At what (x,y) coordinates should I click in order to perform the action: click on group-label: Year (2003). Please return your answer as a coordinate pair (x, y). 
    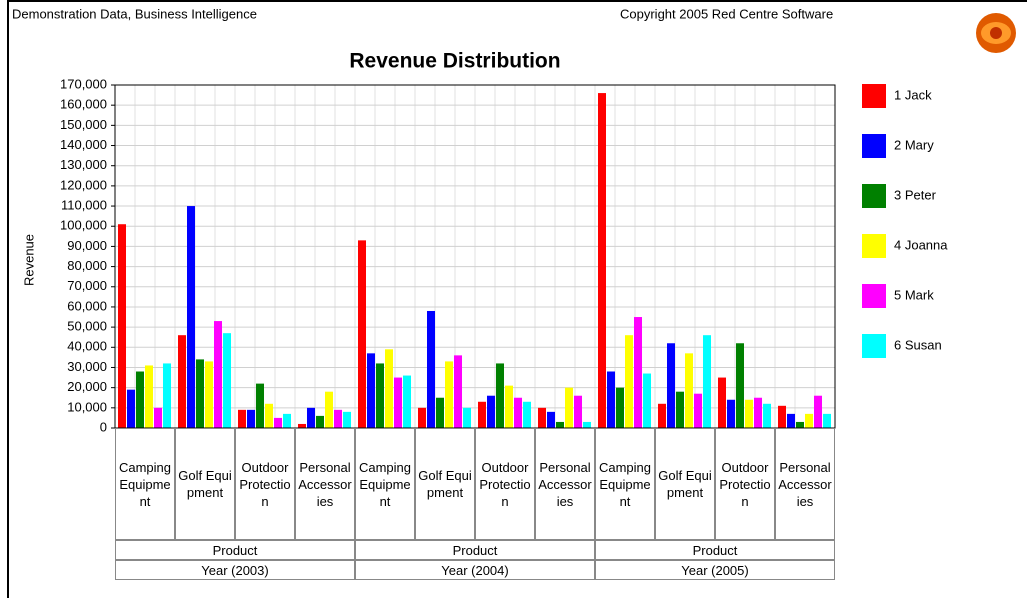
    Looking at the image, I should click on (235, 570).